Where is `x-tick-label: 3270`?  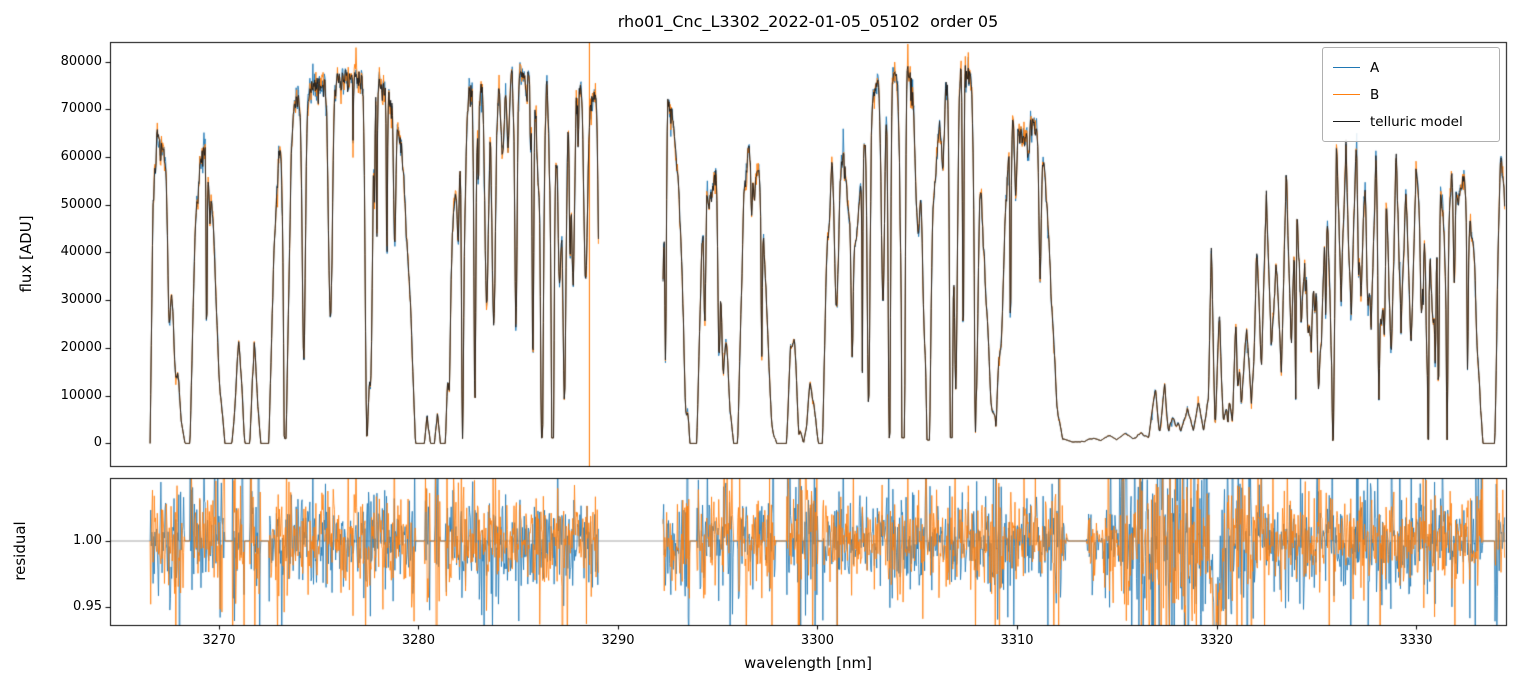
x-tick-label: 3270 is located at coordinates (219, 640).